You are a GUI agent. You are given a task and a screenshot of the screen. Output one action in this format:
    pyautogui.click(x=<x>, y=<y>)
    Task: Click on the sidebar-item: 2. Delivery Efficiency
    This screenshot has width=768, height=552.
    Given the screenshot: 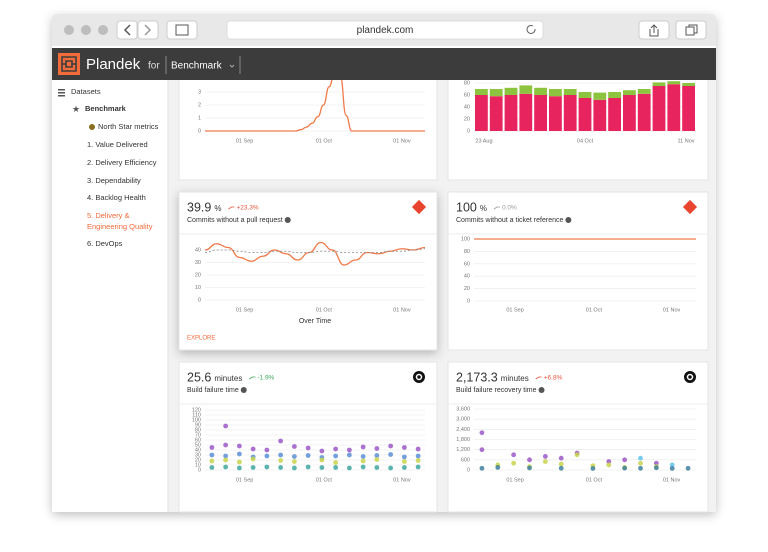 What is the action you would take?
    pyautogui.click(x=122, y=162)
    